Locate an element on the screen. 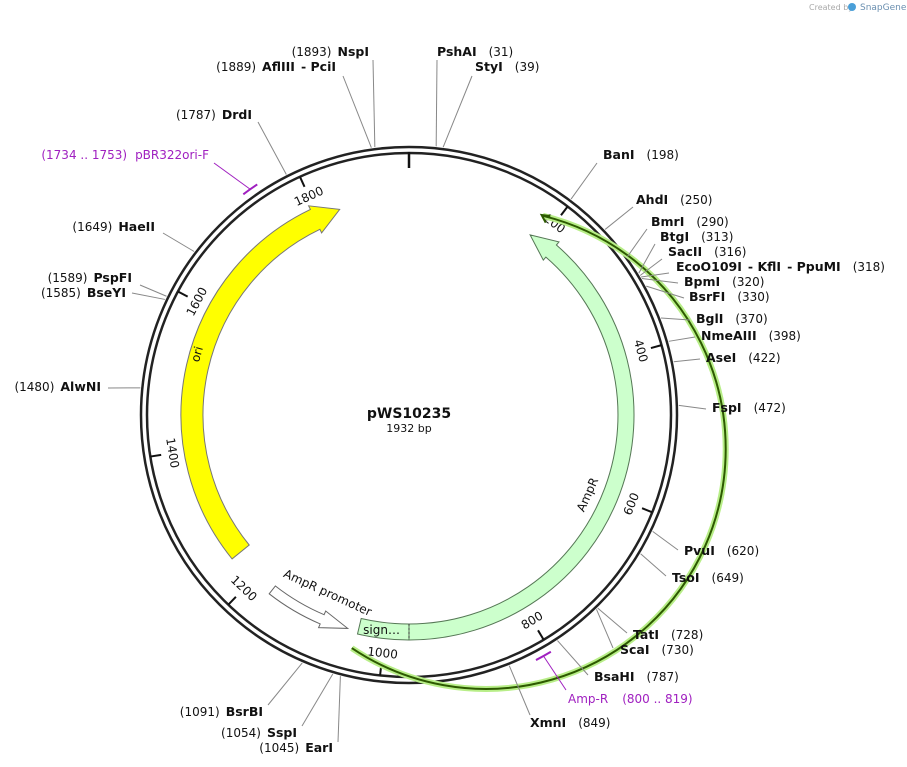 The image size is (907, 767). enzyme-position: (290) is located at coordinates (712, 222).